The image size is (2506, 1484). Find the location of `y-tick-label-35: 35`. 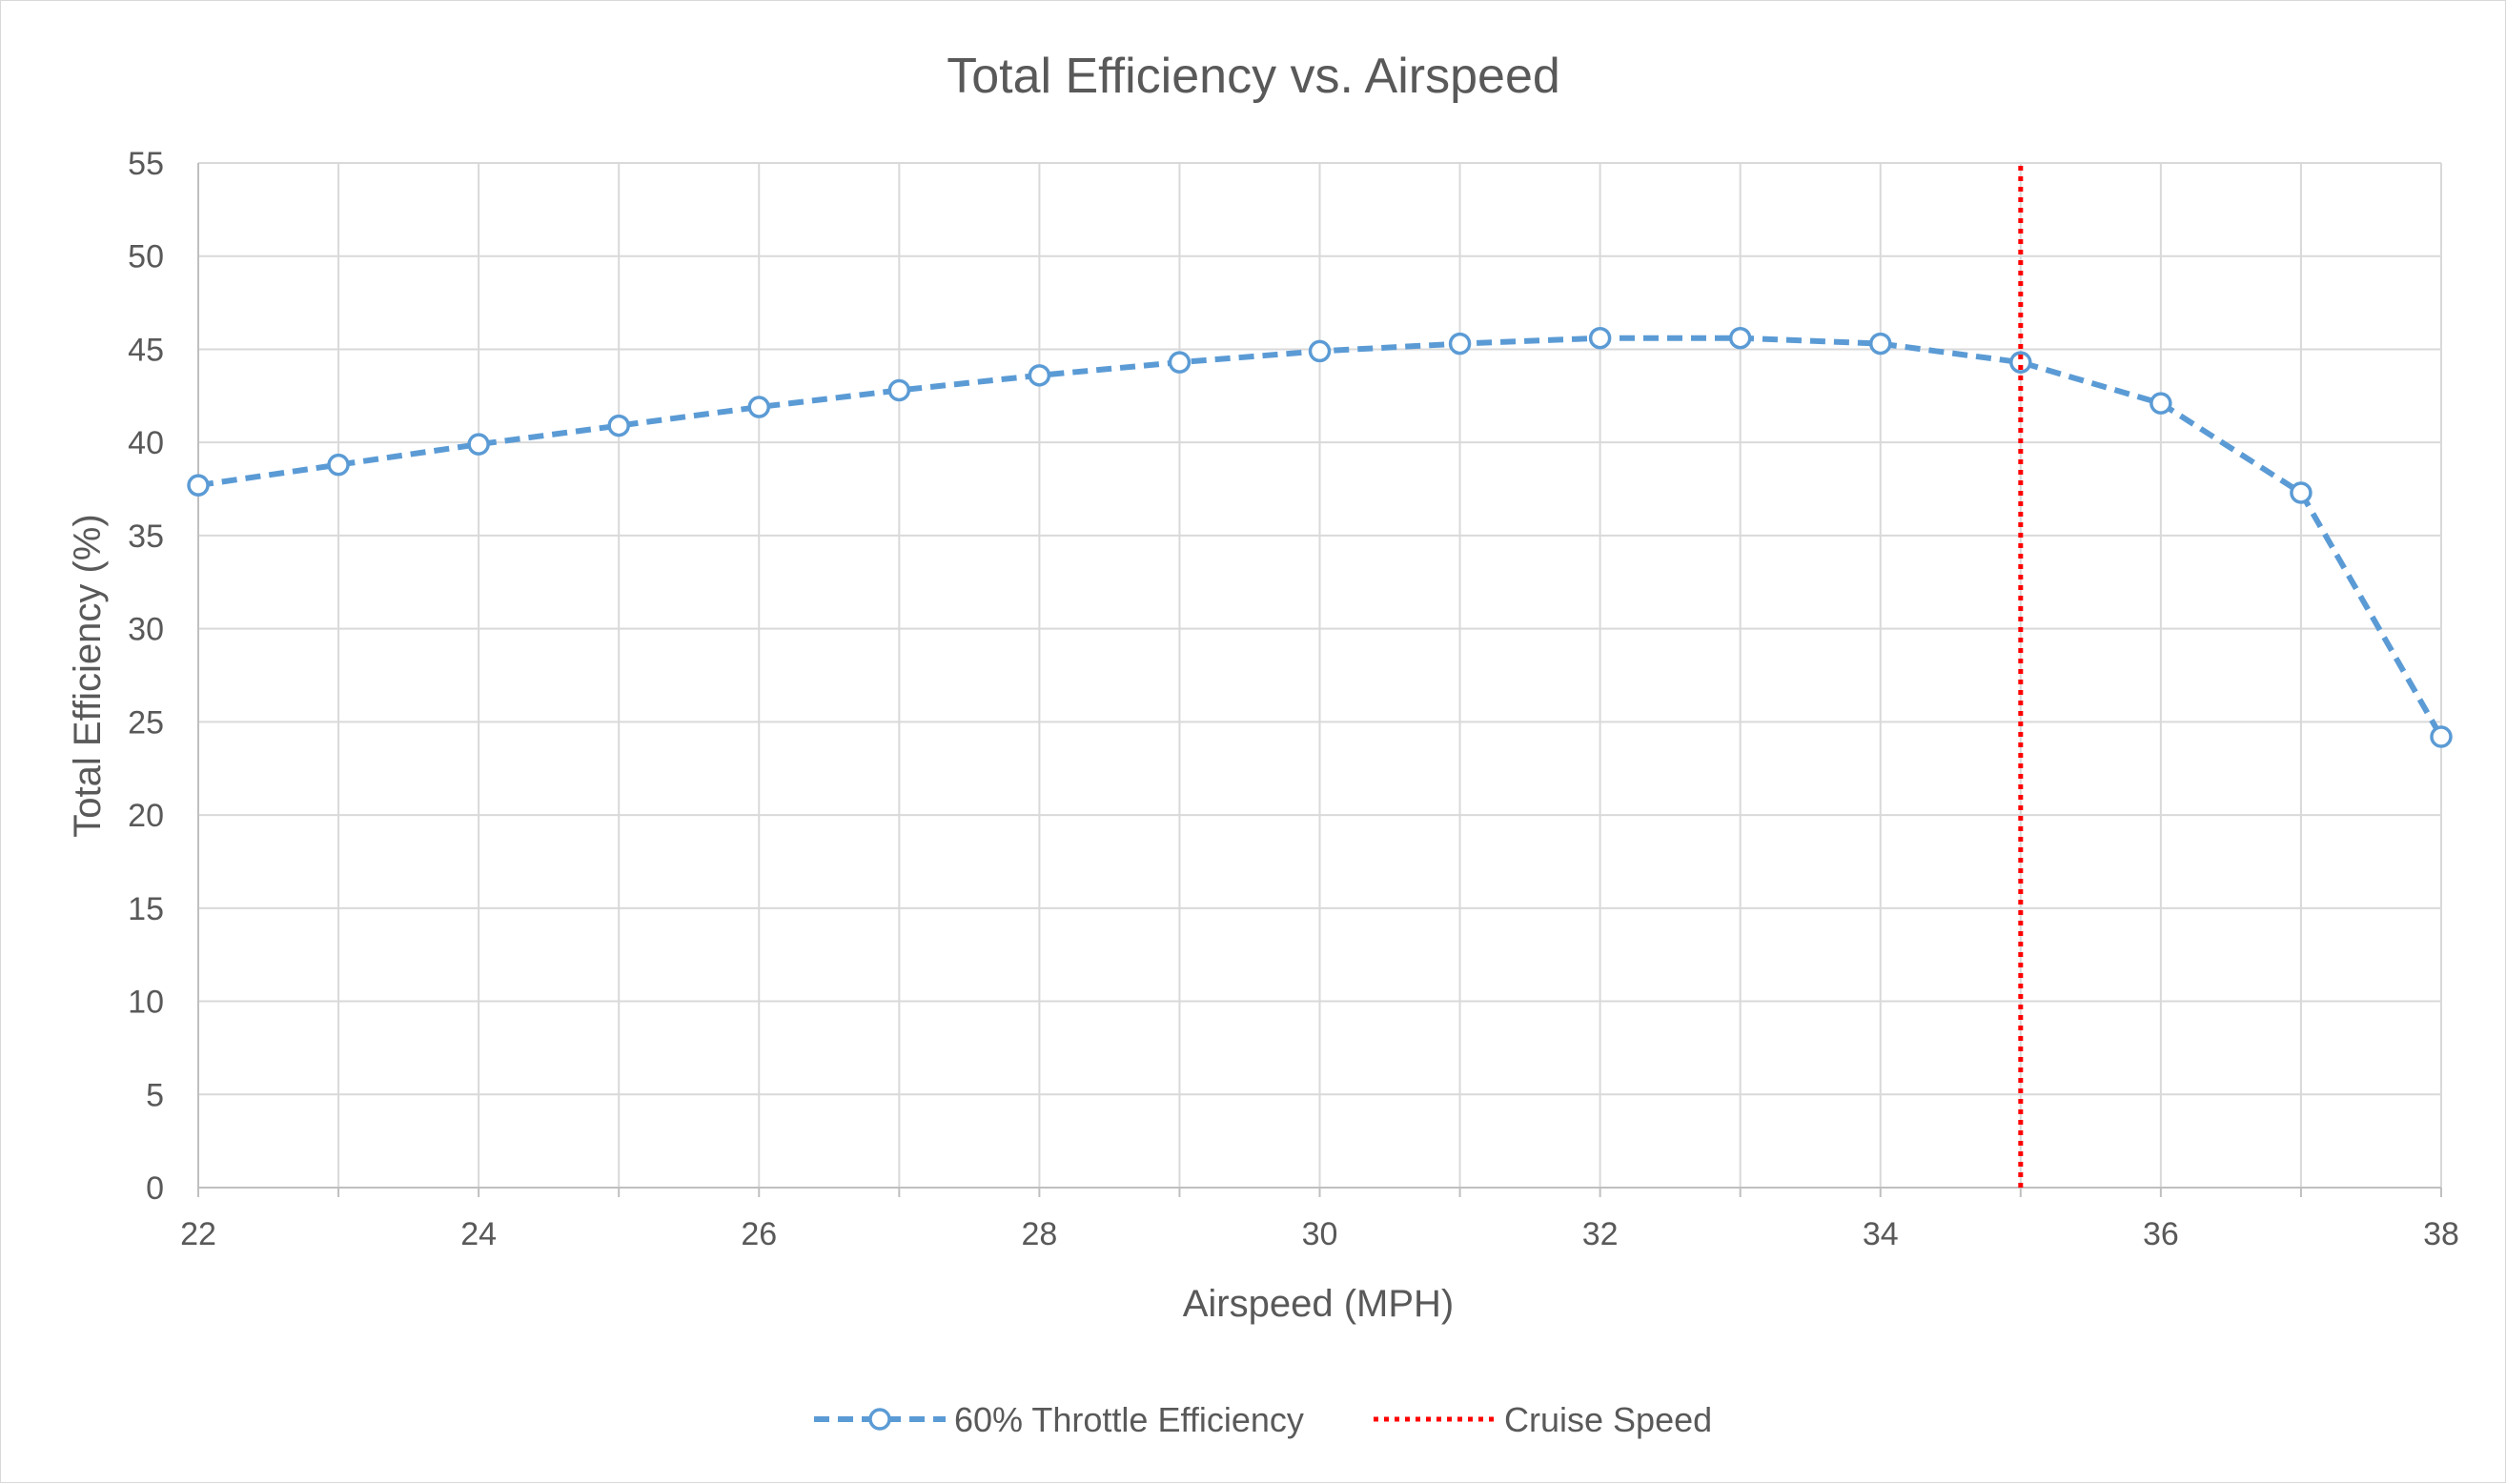

y-tick-label-35: 35 is located at coordinates (146, 537).